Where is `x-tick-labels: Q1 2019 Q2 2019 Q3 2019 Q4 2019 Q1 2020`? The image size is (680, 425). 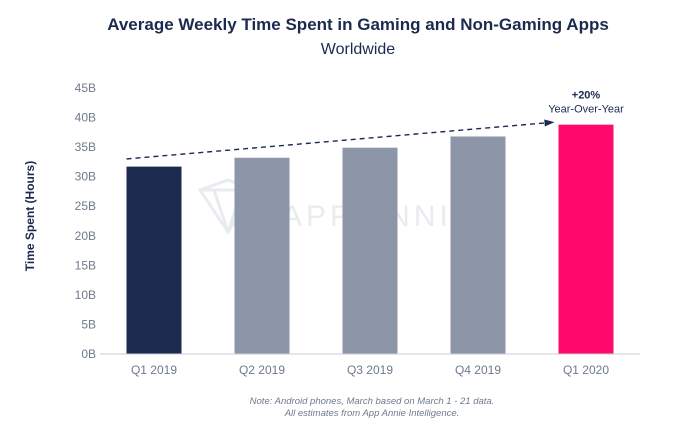 x-tick-labels: Q1 2019 Q2 2019 Q3 2019 Q4 2019 Q1 2020 is located at coordinates (370, 370).